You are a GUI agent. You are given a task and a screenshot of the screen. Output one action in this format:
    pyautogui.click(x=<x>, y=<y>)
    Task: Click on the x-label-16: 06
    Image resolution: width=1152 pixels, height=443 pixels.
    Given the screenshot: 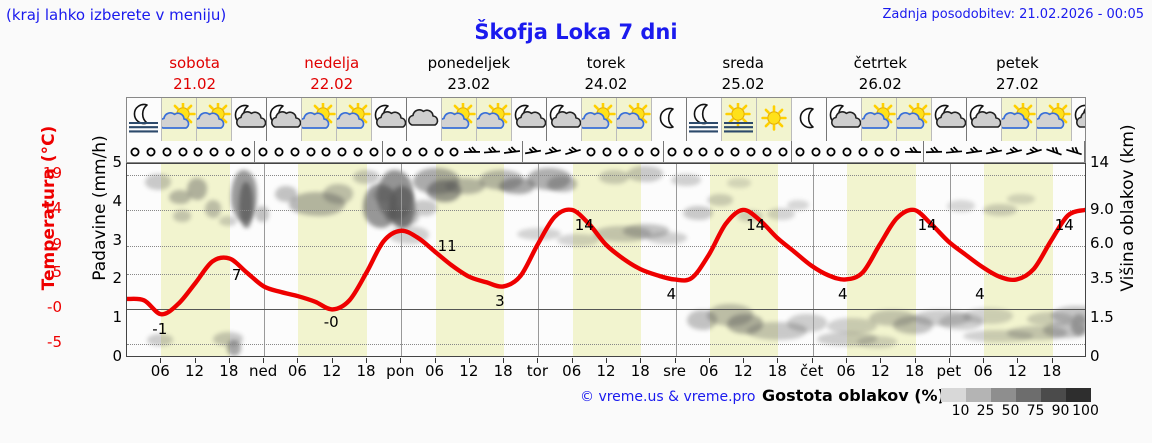 What is the action you would take?
    pyautogui.click(x=709, y=371)
    